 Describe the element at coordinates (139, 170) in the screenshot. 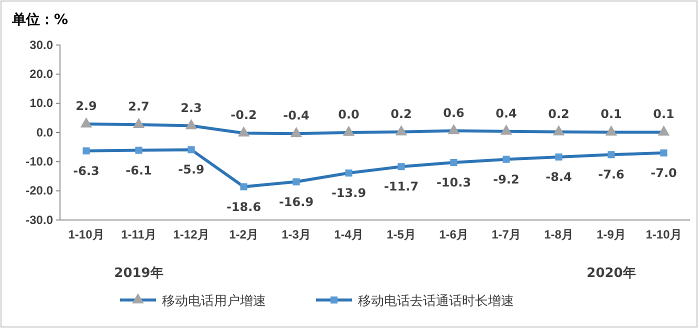

I see `data-label: -6.1` at that location.